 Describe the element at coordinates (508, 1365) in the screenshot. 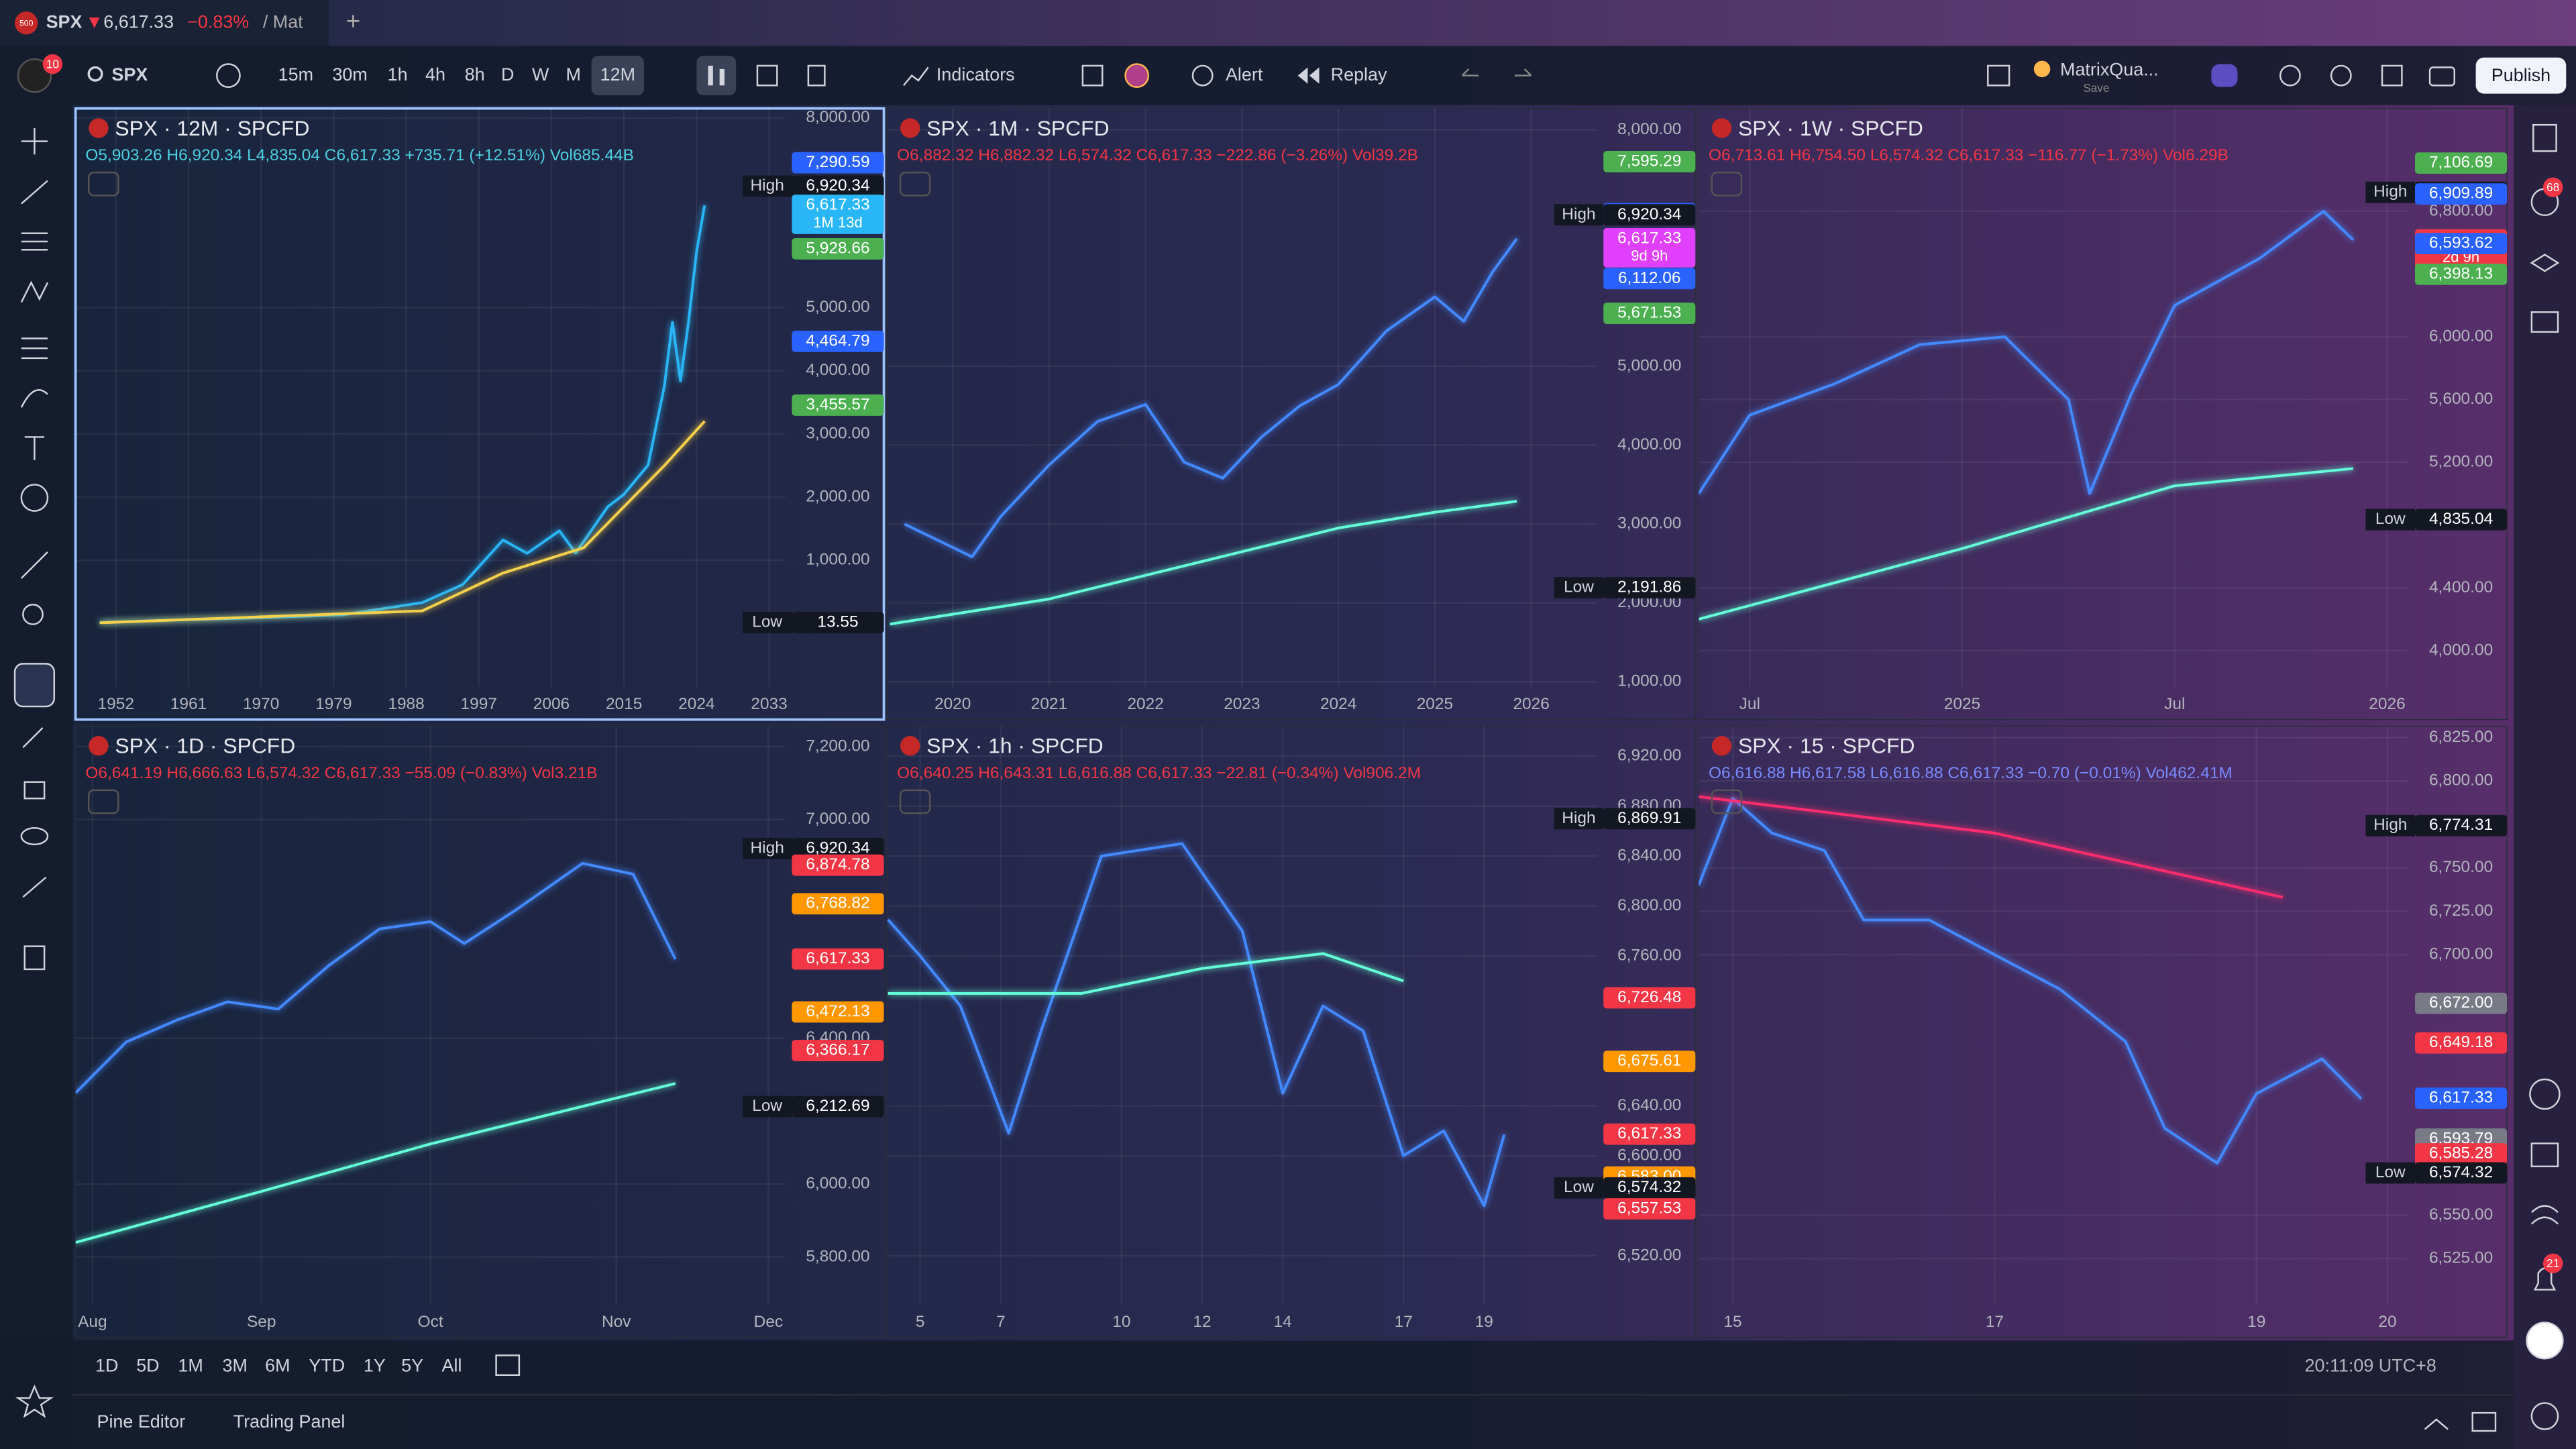

I see `goto-date` at that location.